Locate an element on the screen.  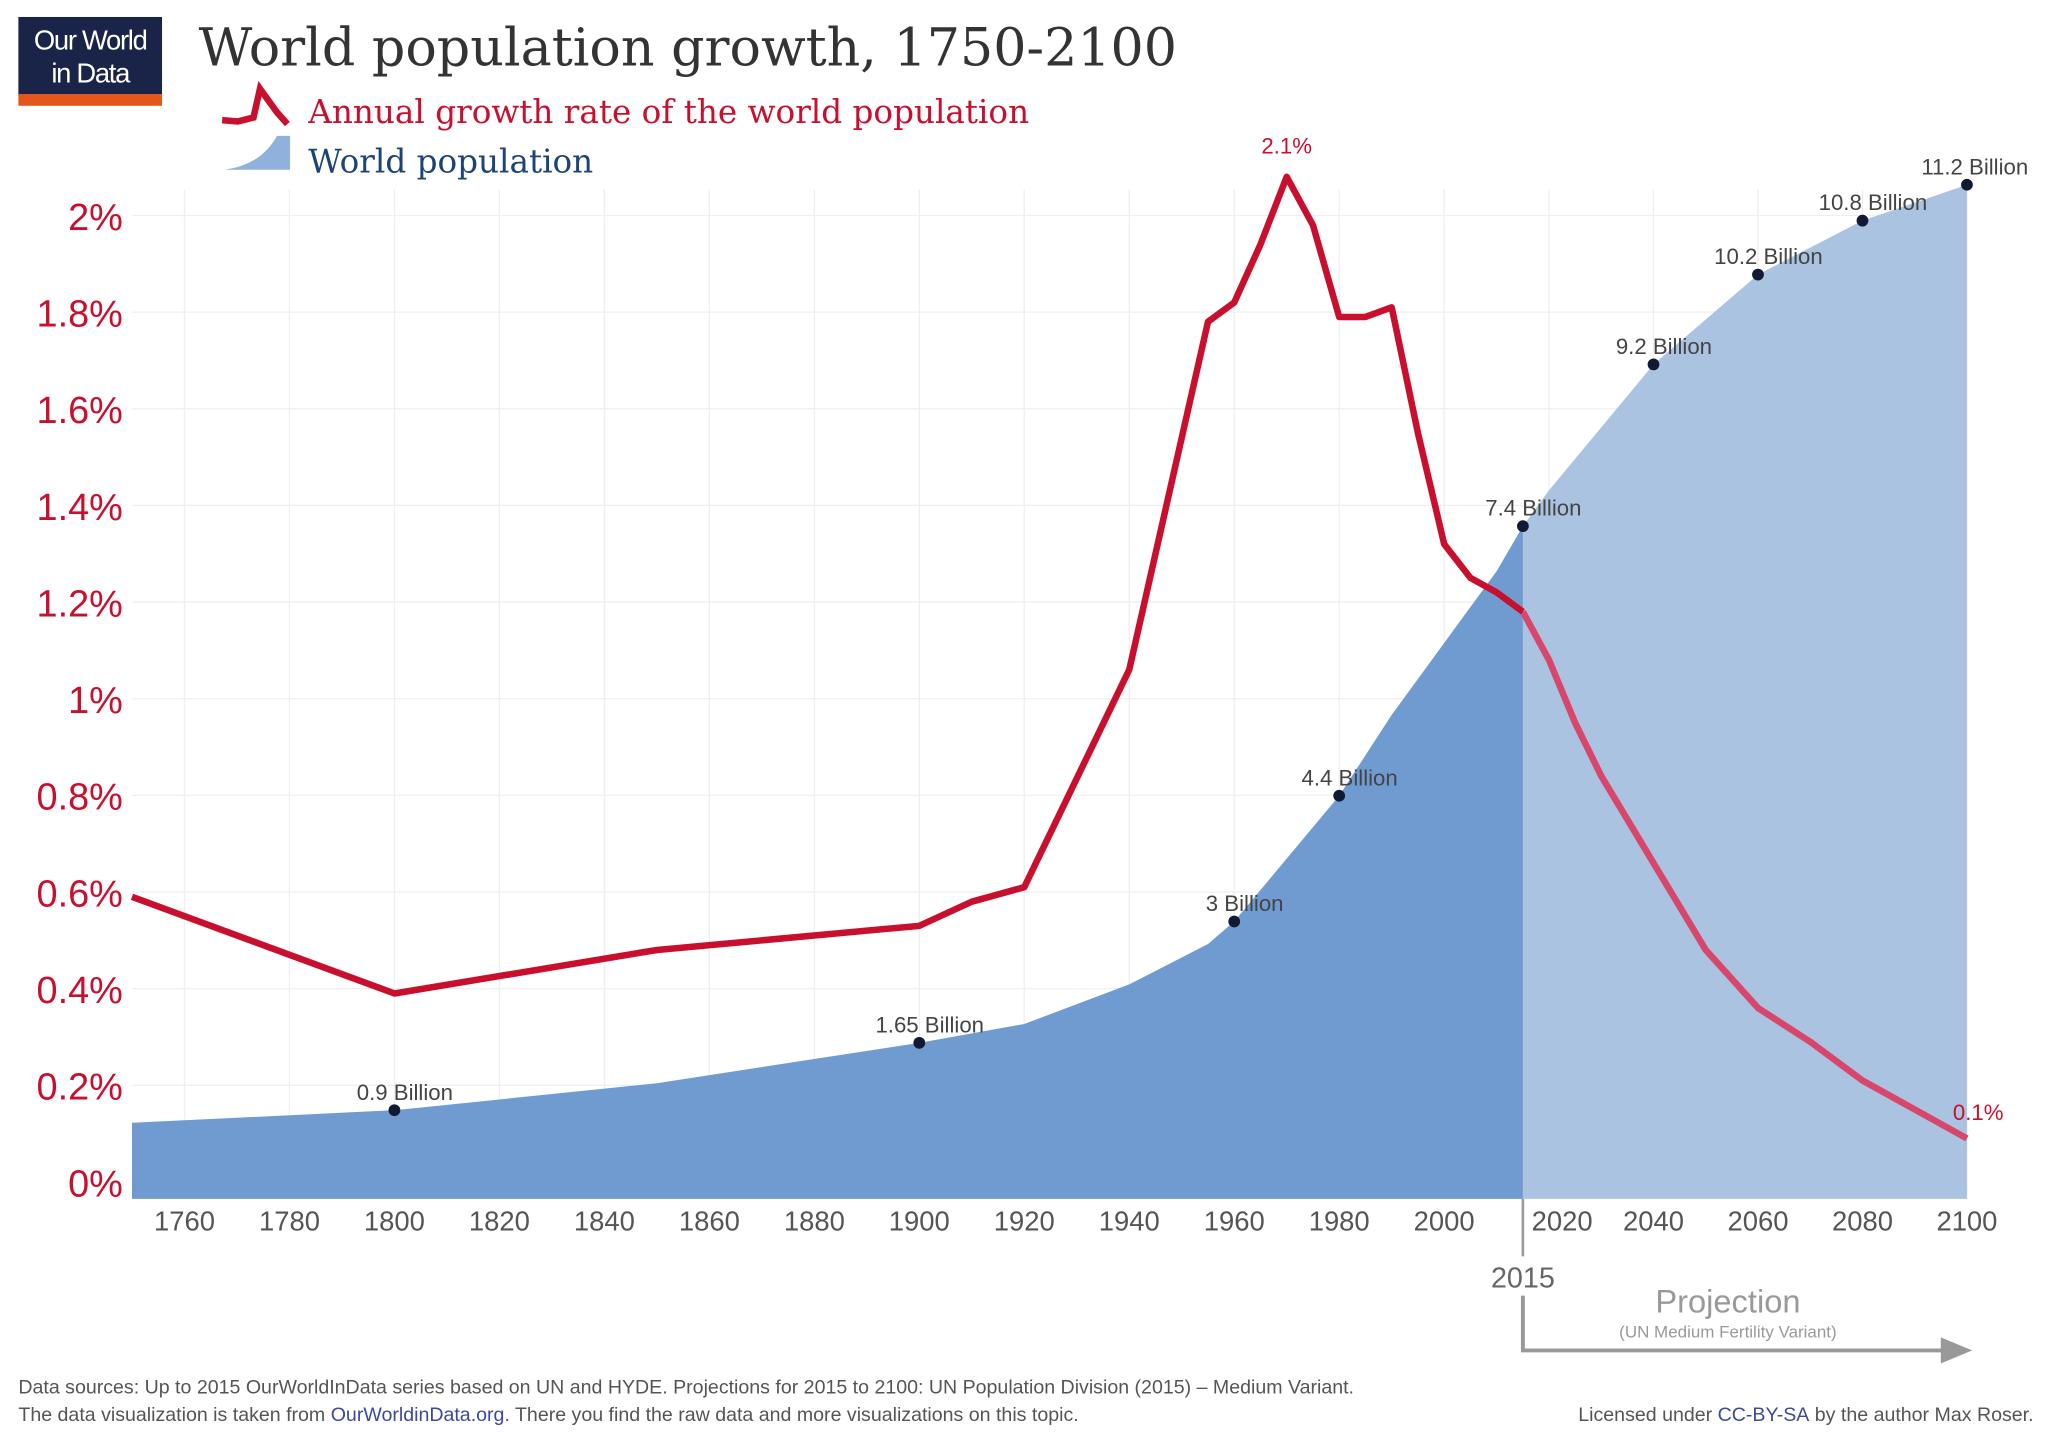
legend-population-label: World population is located at coordinates (450, 161).